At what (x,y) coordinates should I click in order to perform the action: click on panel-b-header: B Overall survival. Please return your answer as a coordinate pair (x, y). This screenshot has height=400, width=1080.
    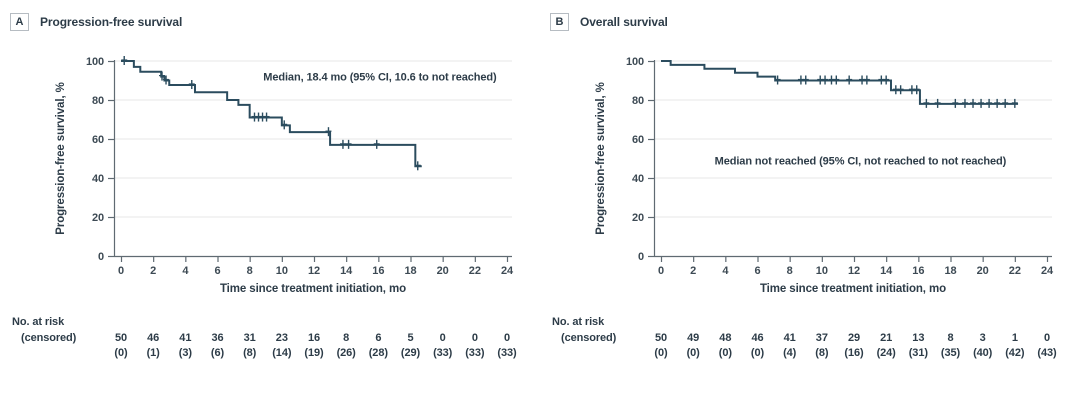
    Looking at the image, I should click on (609, 22).